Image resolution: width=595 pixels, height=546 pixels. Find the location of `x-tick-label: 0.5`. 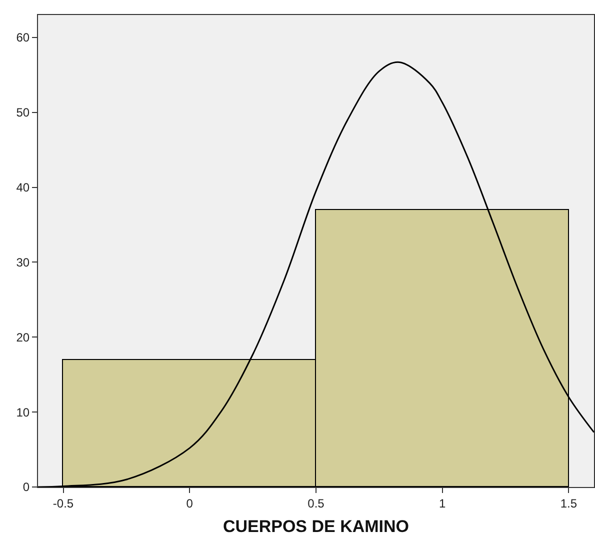

x-tick-label: 0.5 is located at coordinates (316, 503).